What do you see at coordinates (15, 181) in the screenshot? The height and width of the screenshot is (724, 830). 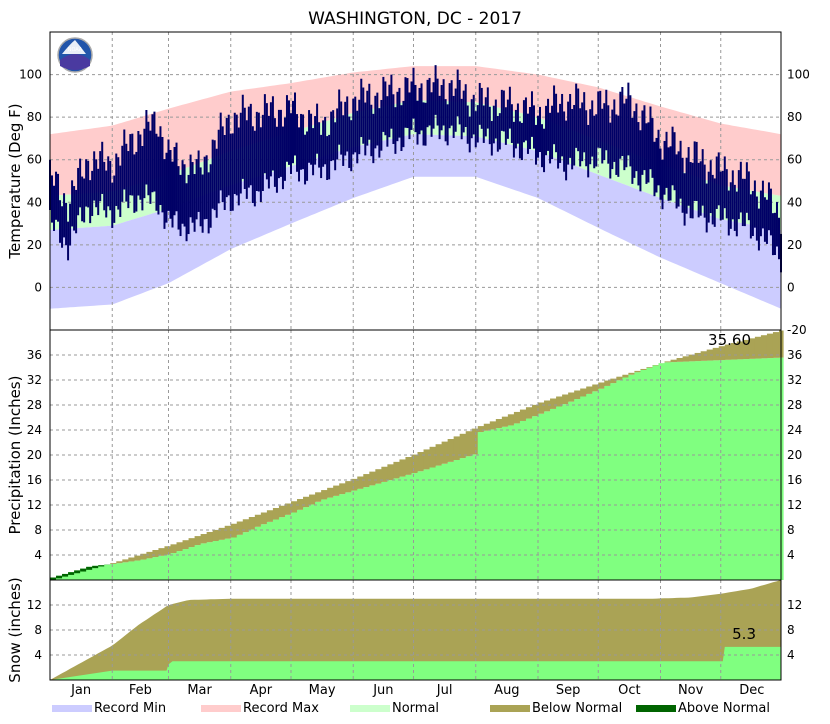 I see `temperature-axis-label: Temperature (Deg F)` at bounding box center [15, 181].